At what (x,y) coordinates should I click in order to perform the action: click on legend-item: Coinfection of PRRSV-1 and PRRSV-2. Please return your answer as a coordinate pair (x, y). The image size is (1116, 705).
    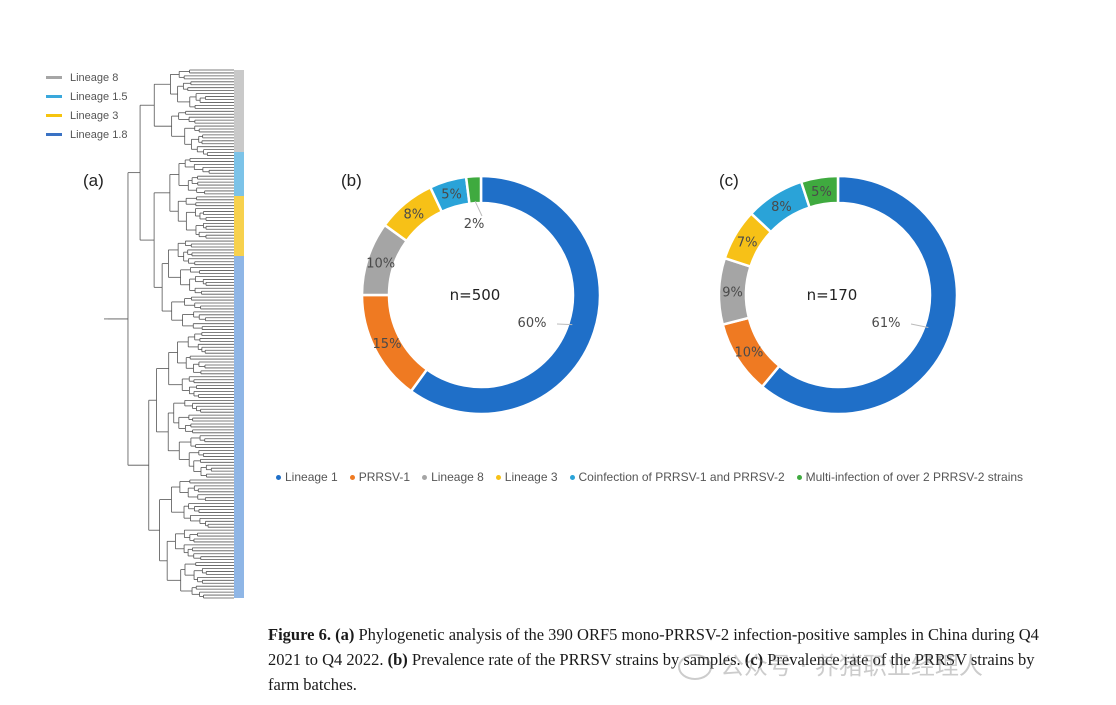
    Looking at the image, I should click on (677, 477).